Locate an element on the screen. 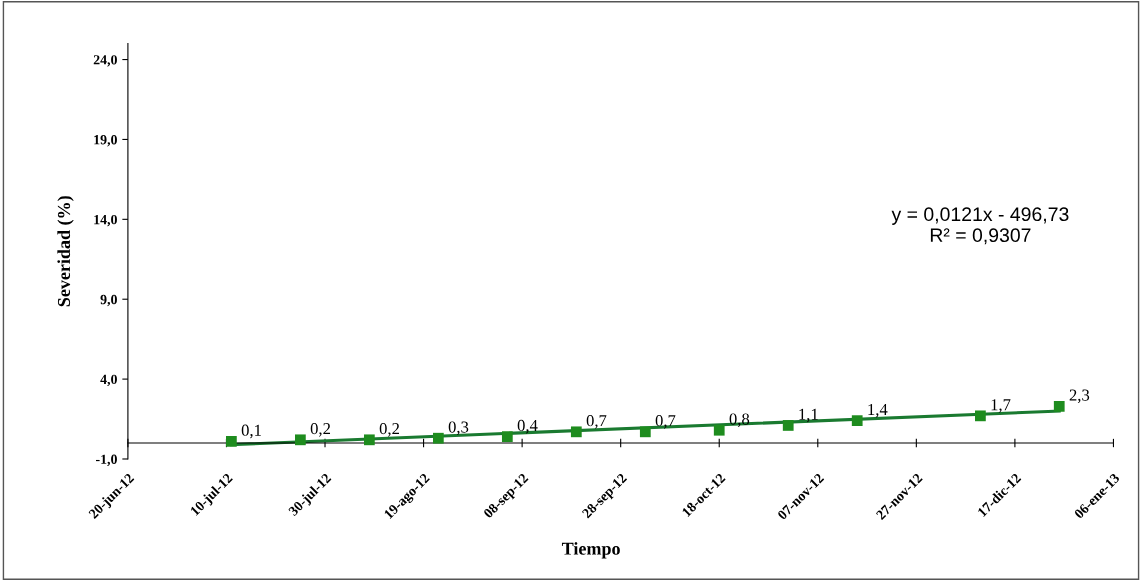  y-axis-title: Severidad (%) is located at coordinates (65, 251).